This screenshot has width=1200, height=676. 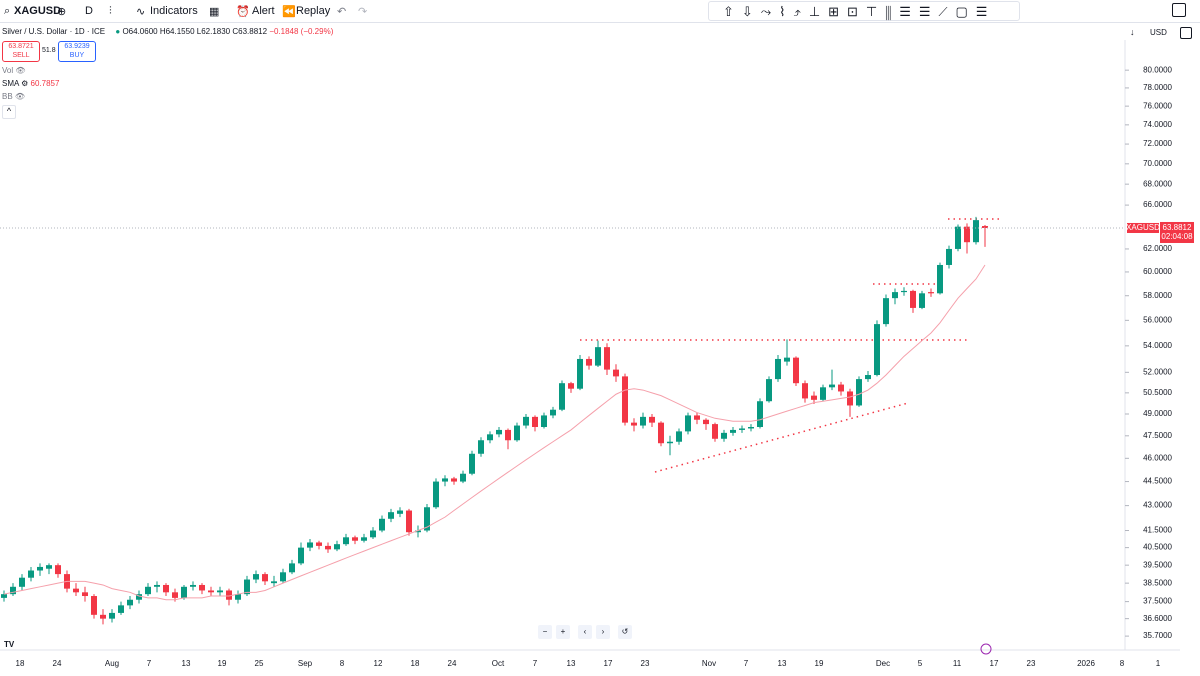 I want to click on chart-type: ⫶, so click(x=110, y=11).